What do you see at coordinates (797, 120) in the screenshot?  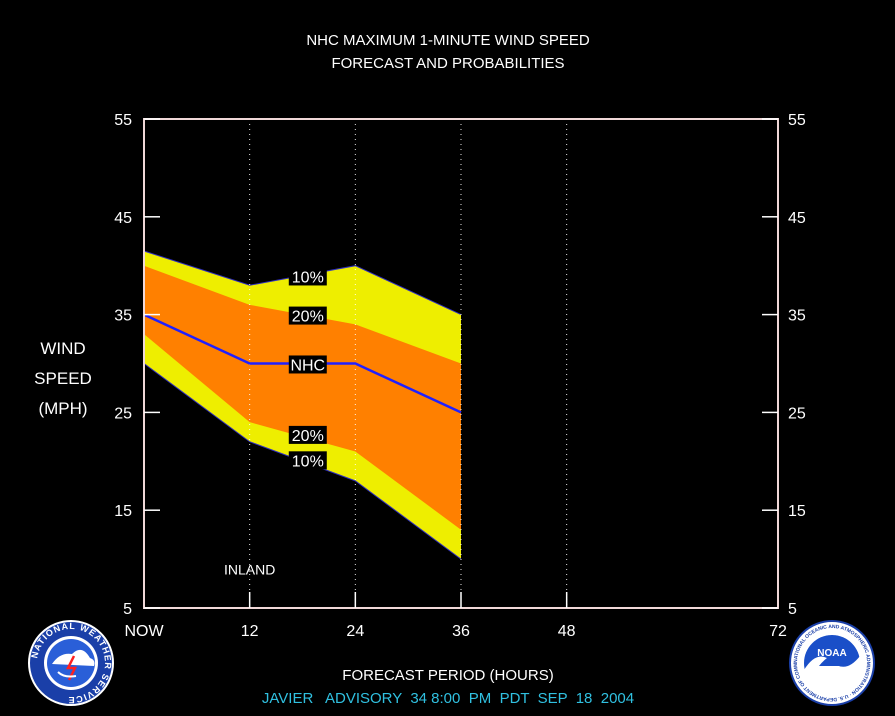 I see `y-tick-label-right-55: 55` at bounding box center [797, 120].